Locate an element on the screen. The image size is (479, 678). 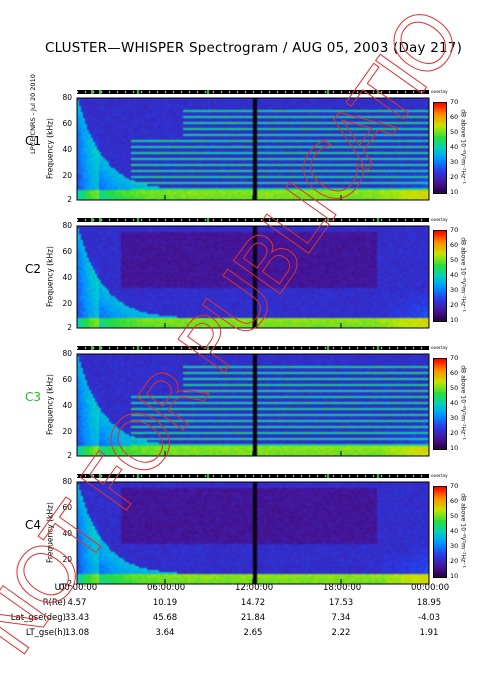
axis-frame-c3 is located at coordinates (253, 405).